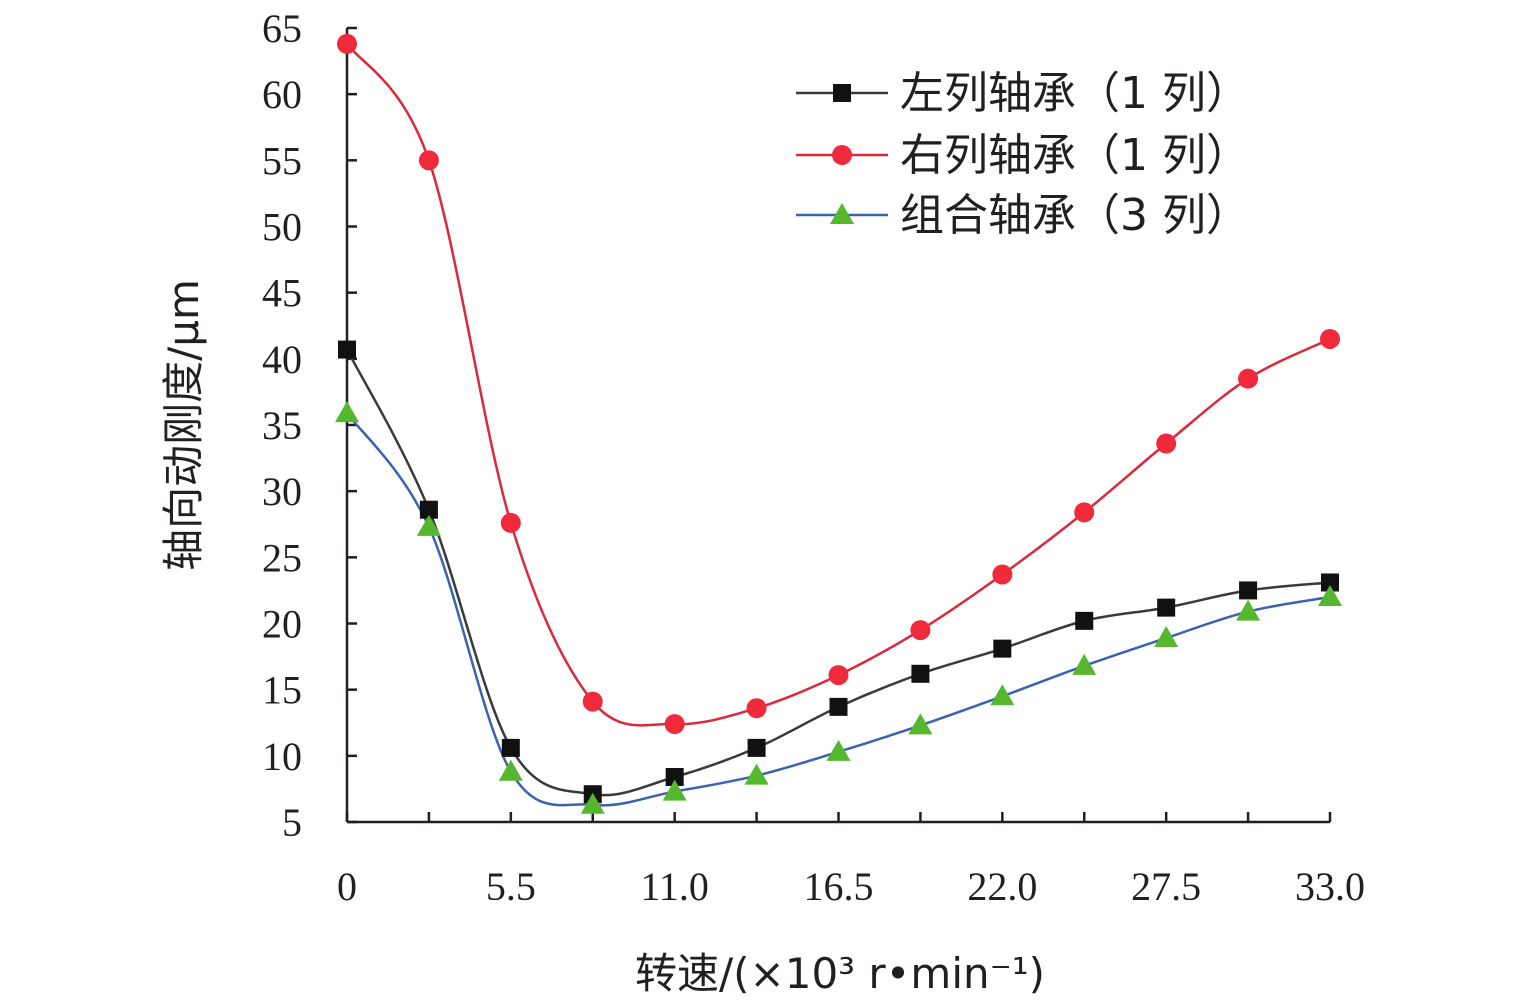 The width and height of the screenshot is (1535, 1005). I want to click on x-tick-label: 22.0, so click(1002, 886).